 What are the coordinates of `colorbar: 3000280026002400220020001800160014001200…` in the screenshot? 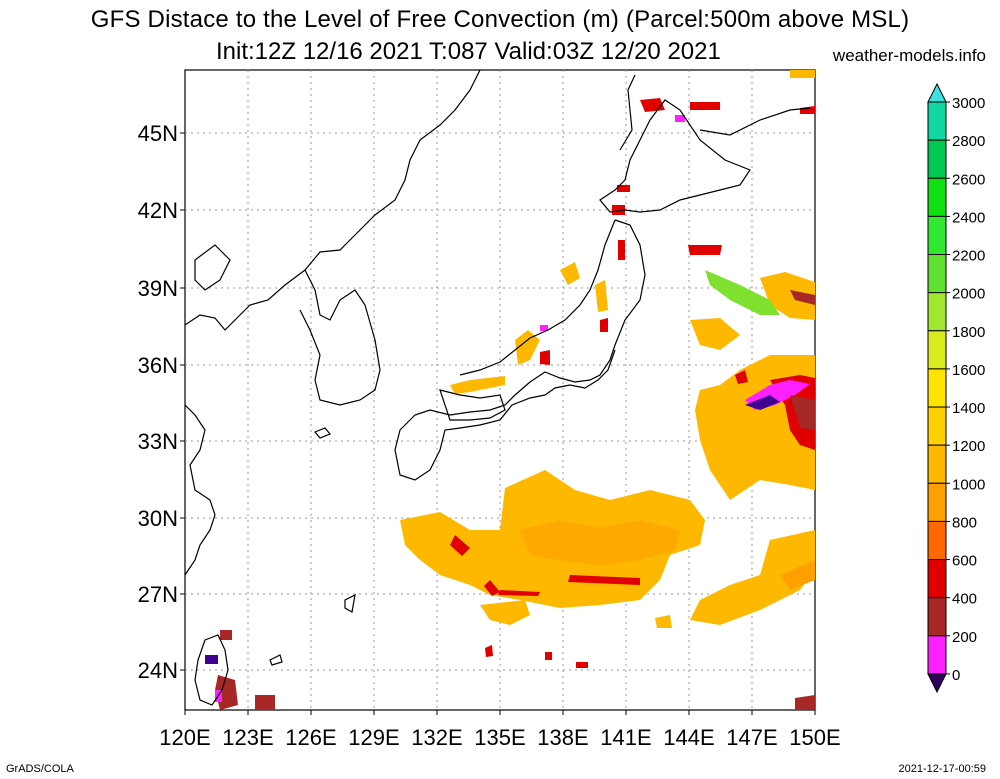 It's located at (956, 388).